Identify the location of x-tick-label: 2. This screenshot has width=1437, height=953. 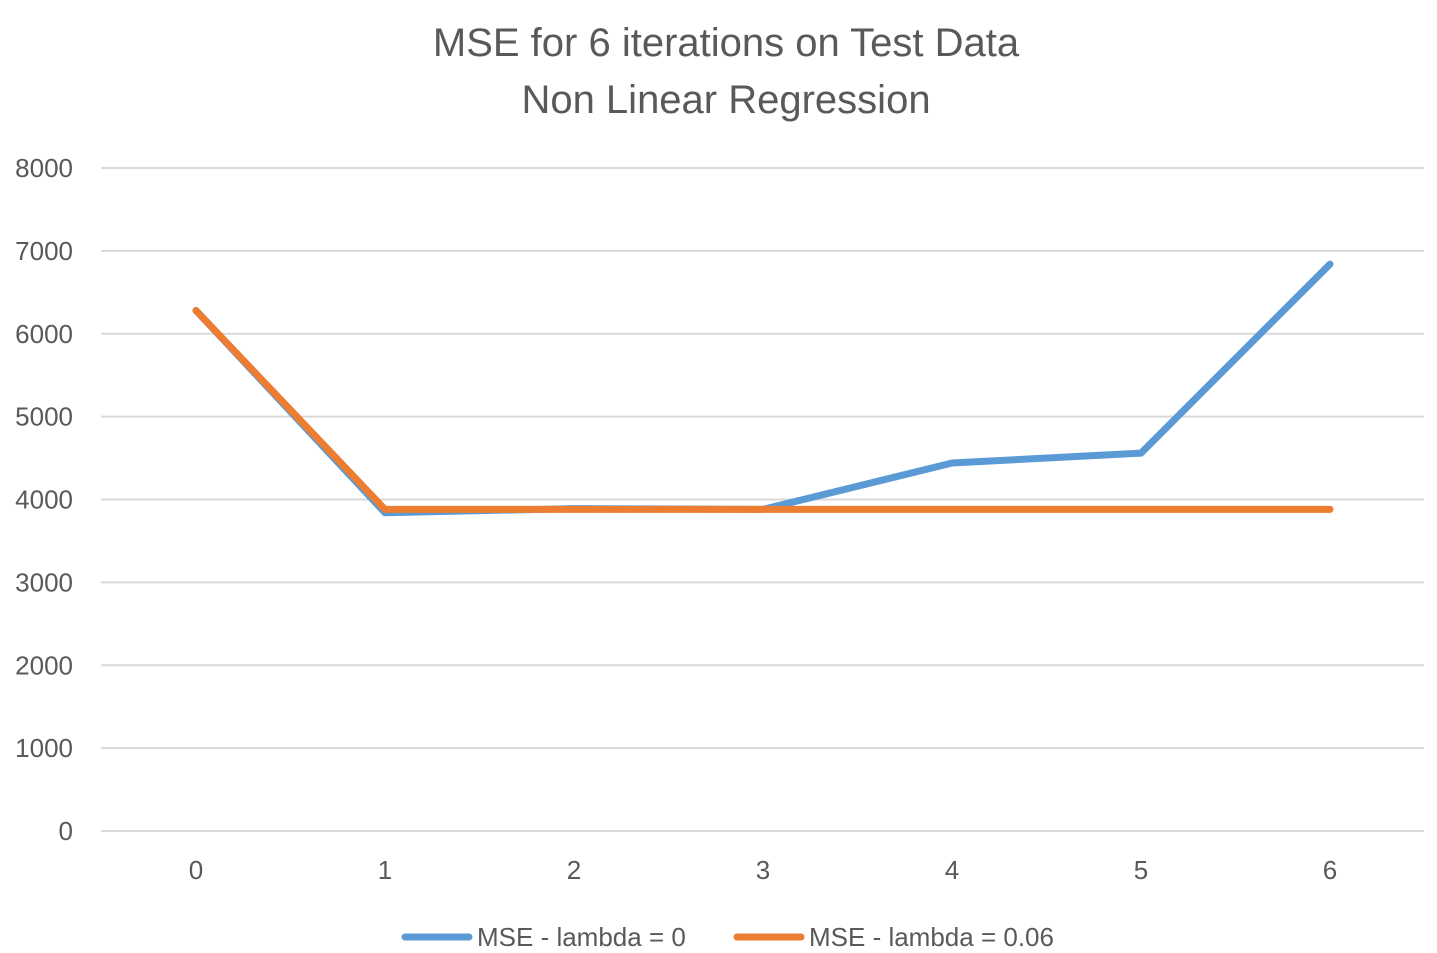
(574, 870).